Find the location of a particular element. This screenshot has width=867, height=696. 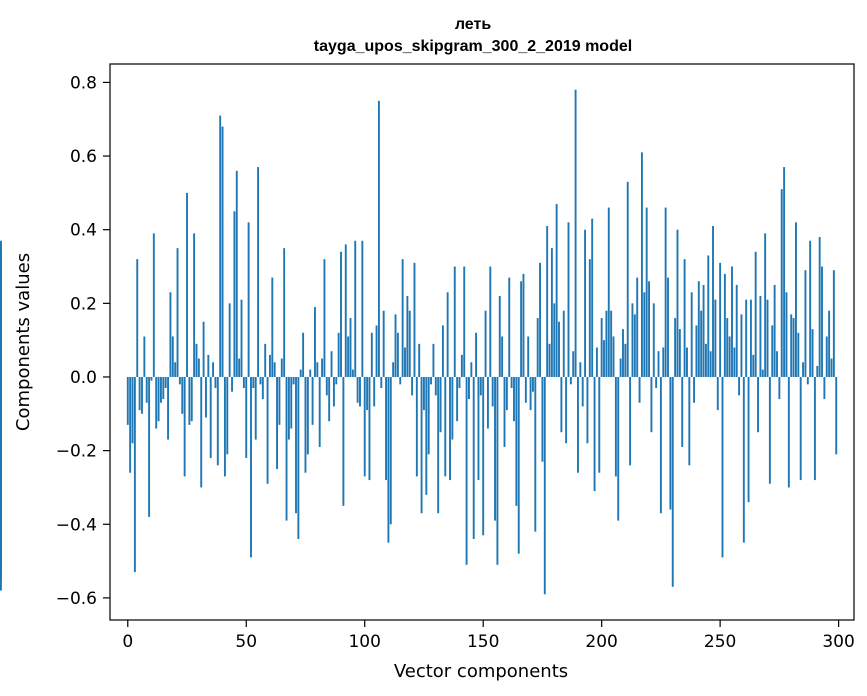

y-axis-label: Components values is located at coordinates (23, 342).